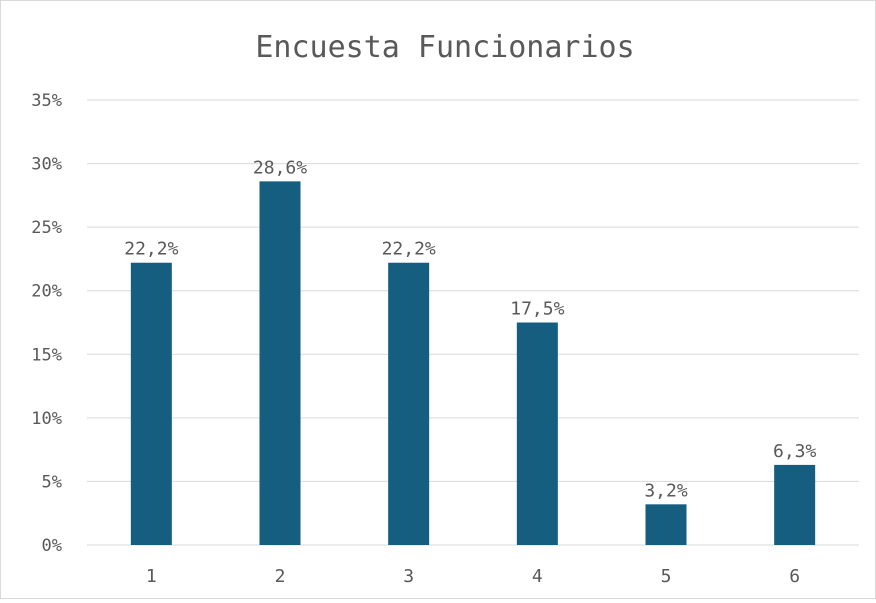 The image size is (876, 603). Describe the element at coordinates (408, 576) in the screenshot. I see `x-tick-label: 3` at that location.